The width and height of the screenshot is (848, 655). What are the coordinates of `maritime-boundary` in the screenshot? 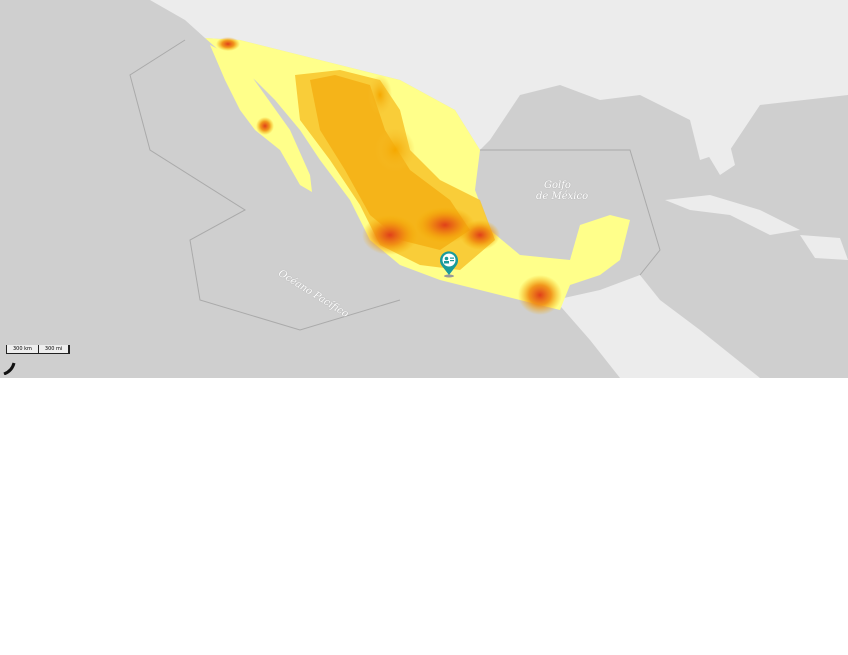 It's located at (265, 185).